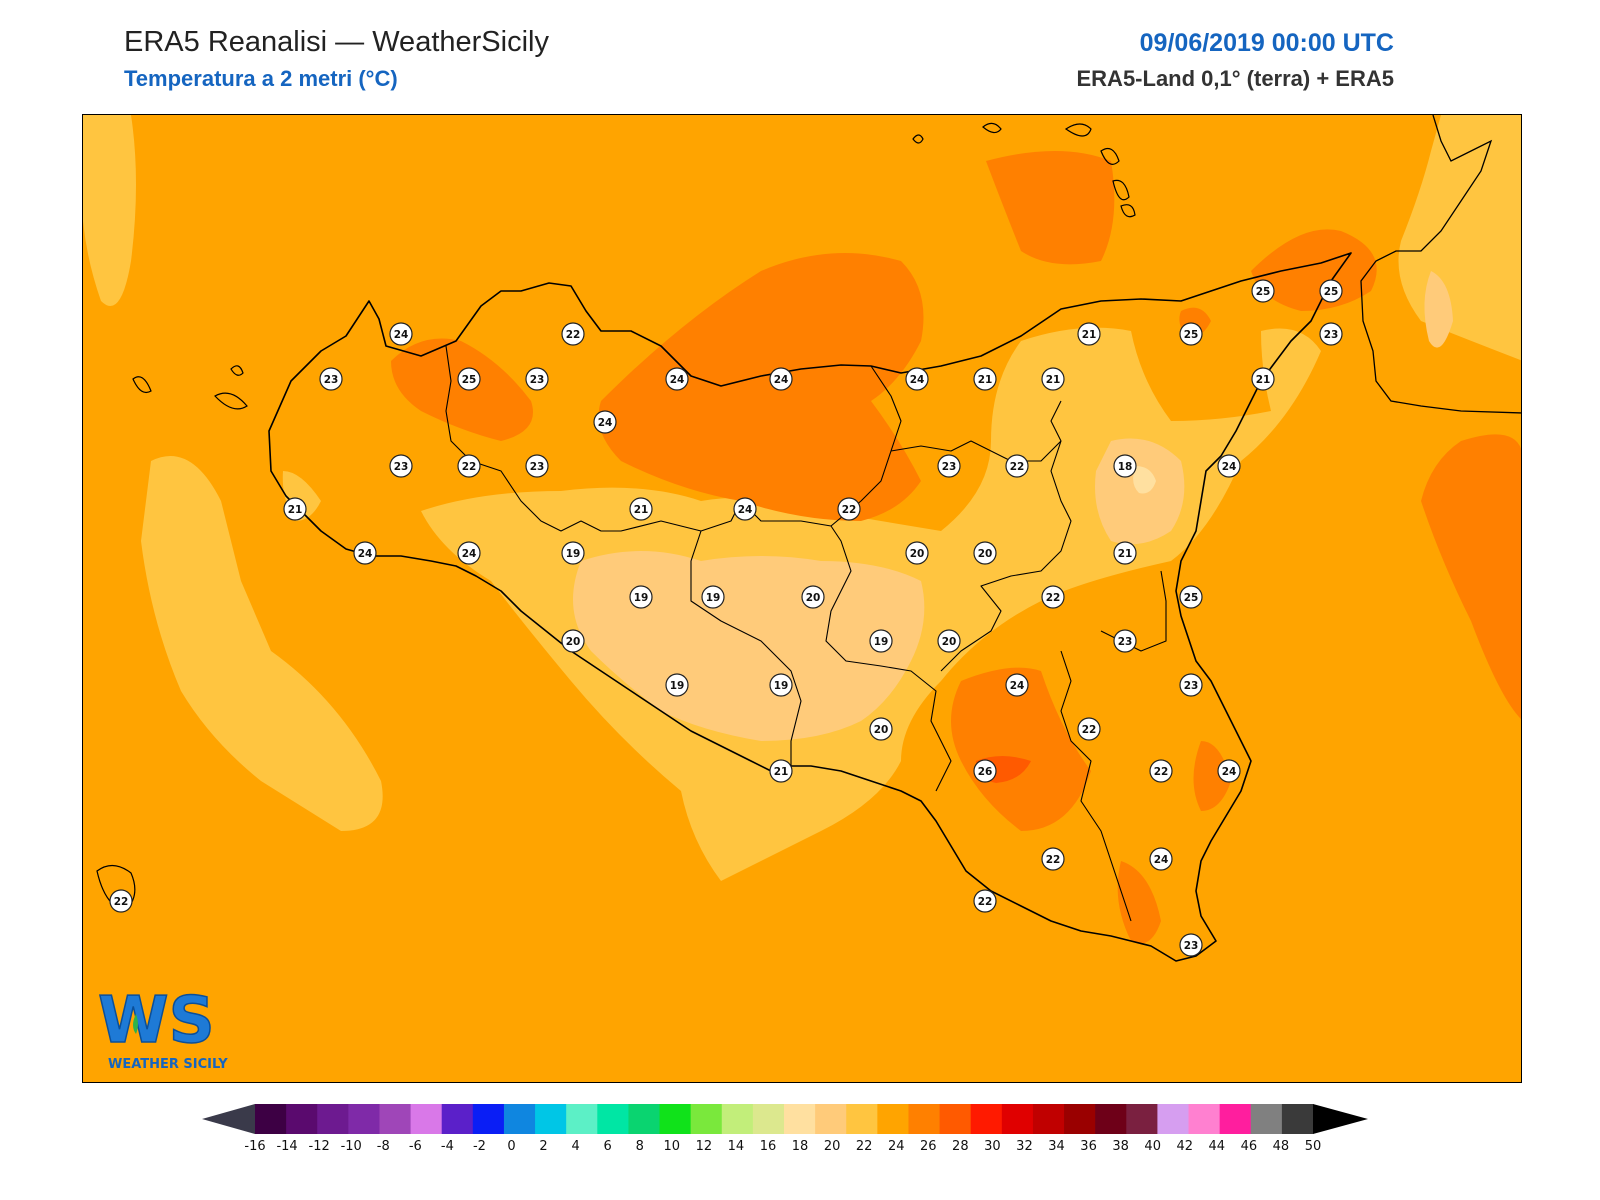 The height and width of the screenshot is (1200, 1600). I want to click on station-marker: 20, so click(573, 641).